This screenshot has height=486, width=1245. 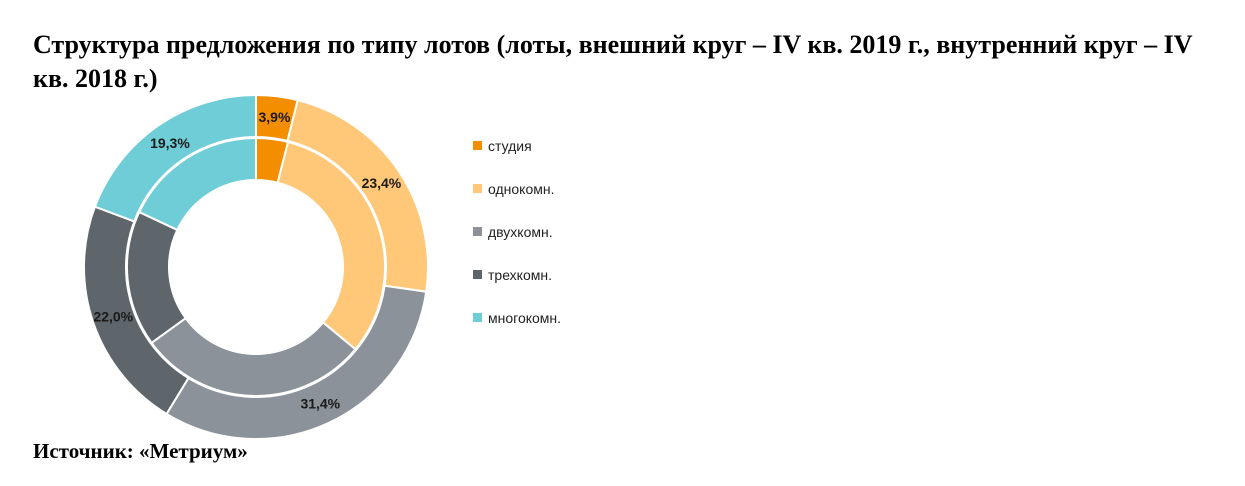 I want to click on outer-slice-label-3: 22,0%, so click(x=113, y=316).